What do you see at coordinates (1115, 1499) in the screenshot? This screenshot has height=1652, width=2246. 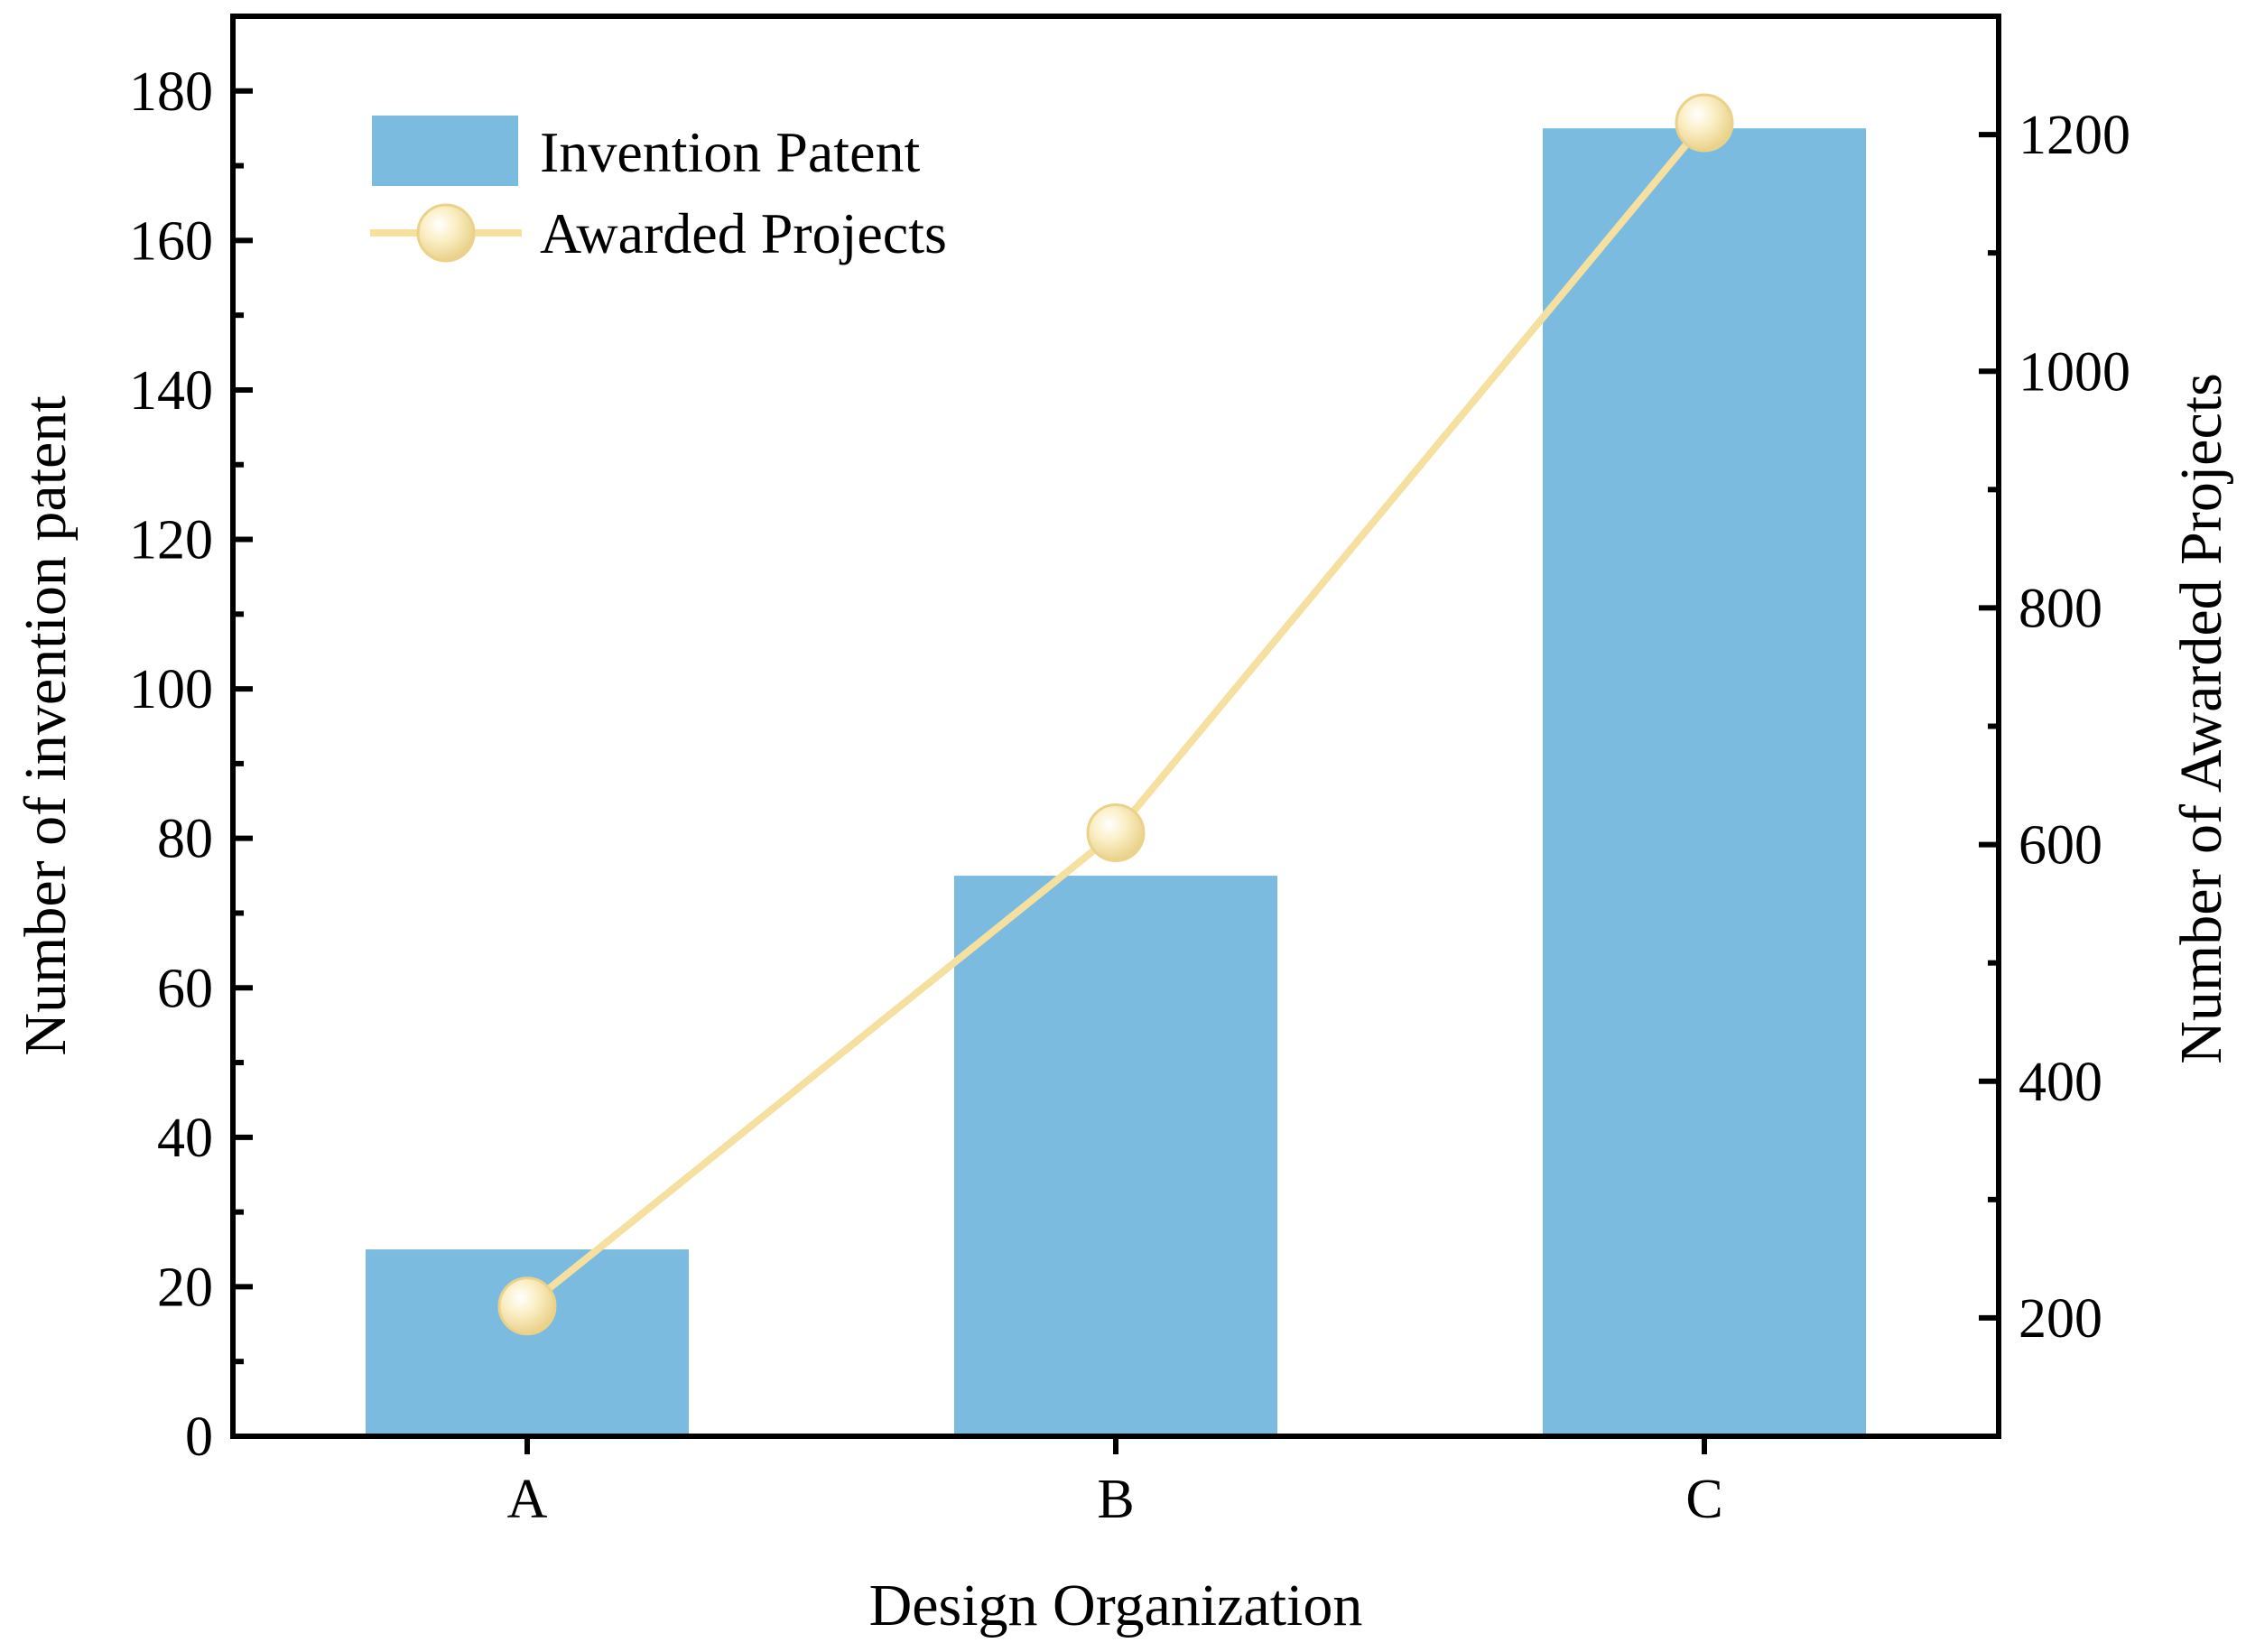 I see `x-tick-label-b: B` at bounding box center [1115, 1499].